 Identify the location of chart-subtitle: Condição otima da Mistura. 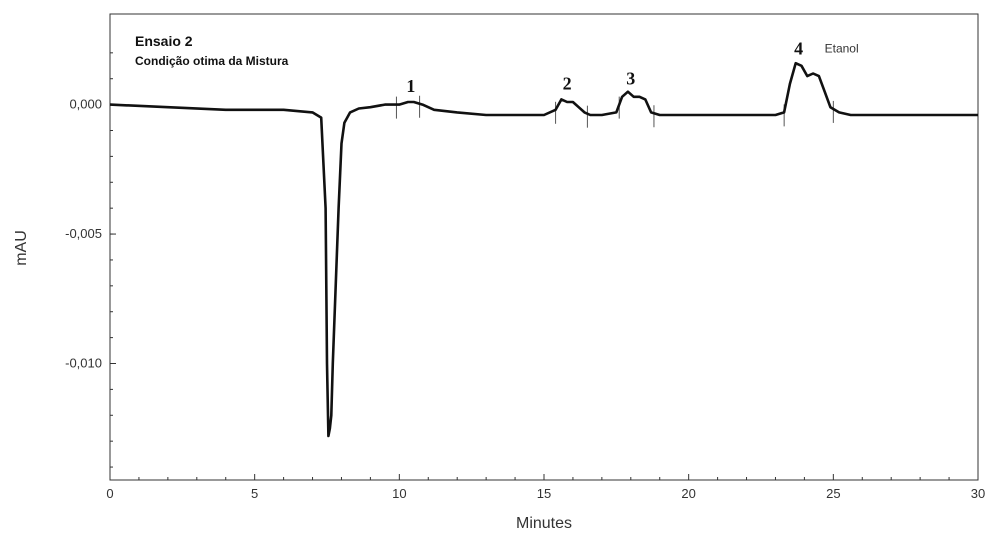
(212, 61).